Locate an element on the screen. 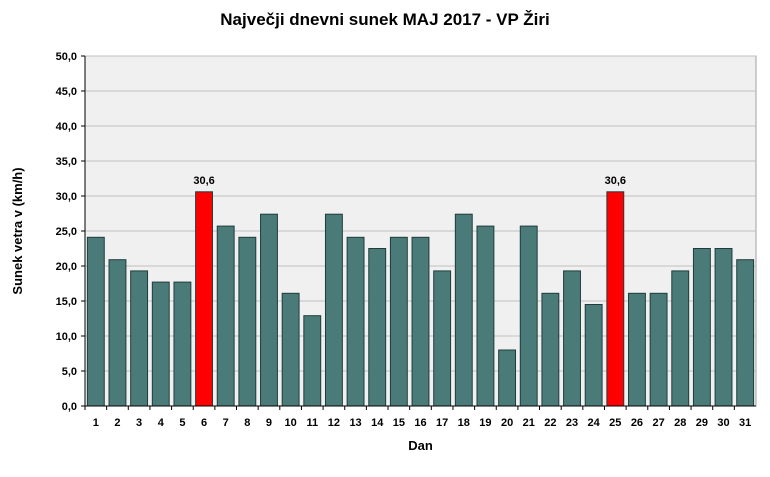 This screenshot has width=770, height=477. x-tick-label: 3 is located at coordinates (139, 423).